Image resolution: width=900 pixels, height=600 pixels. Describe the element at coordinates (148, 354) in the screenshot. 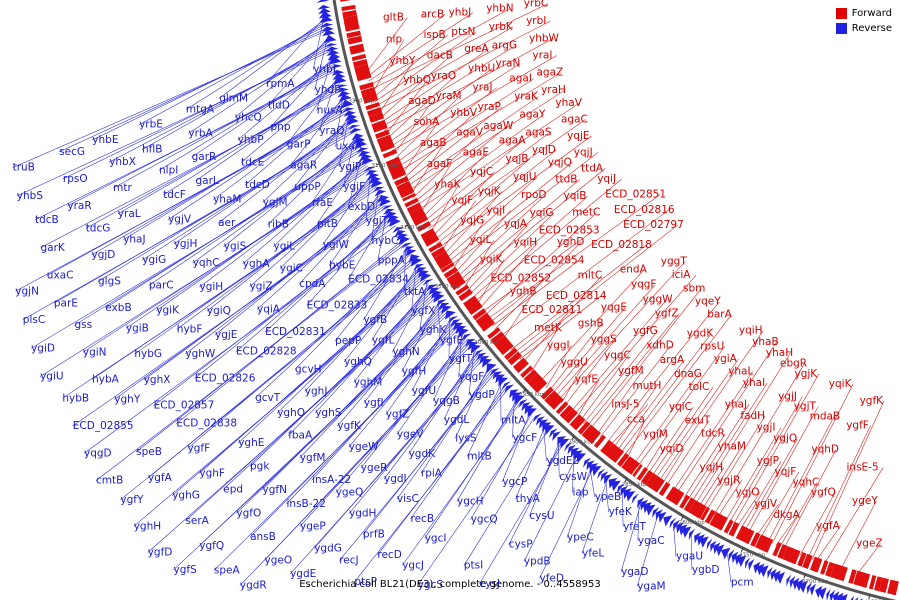

I see `gene-label: hybG` at that location.